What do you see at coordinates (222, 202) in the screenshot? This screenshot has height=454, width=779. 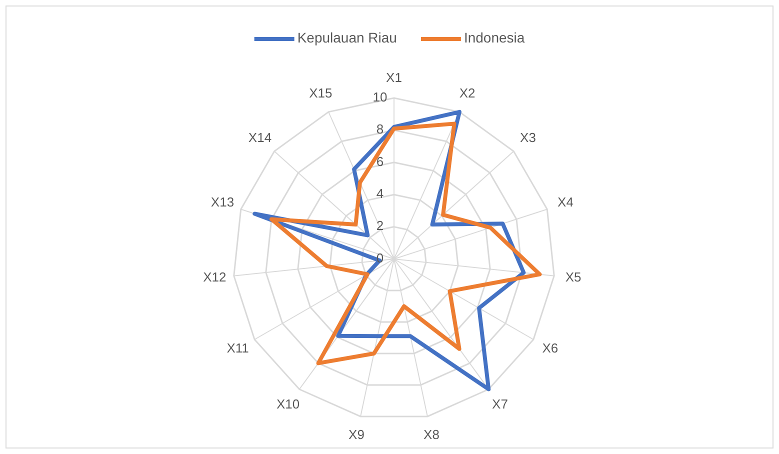 I see `spoke-label: X13` at bounding box center [222, 202].